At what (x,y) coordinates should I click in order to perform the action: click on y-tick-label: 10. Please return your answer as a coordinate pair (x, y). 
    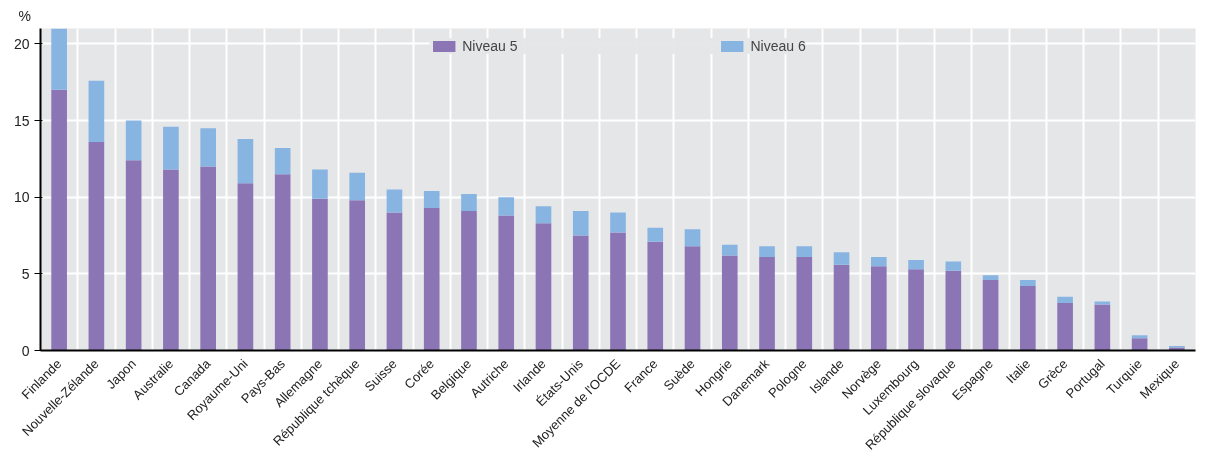
    Looking at the image, I should click on (21, 197).